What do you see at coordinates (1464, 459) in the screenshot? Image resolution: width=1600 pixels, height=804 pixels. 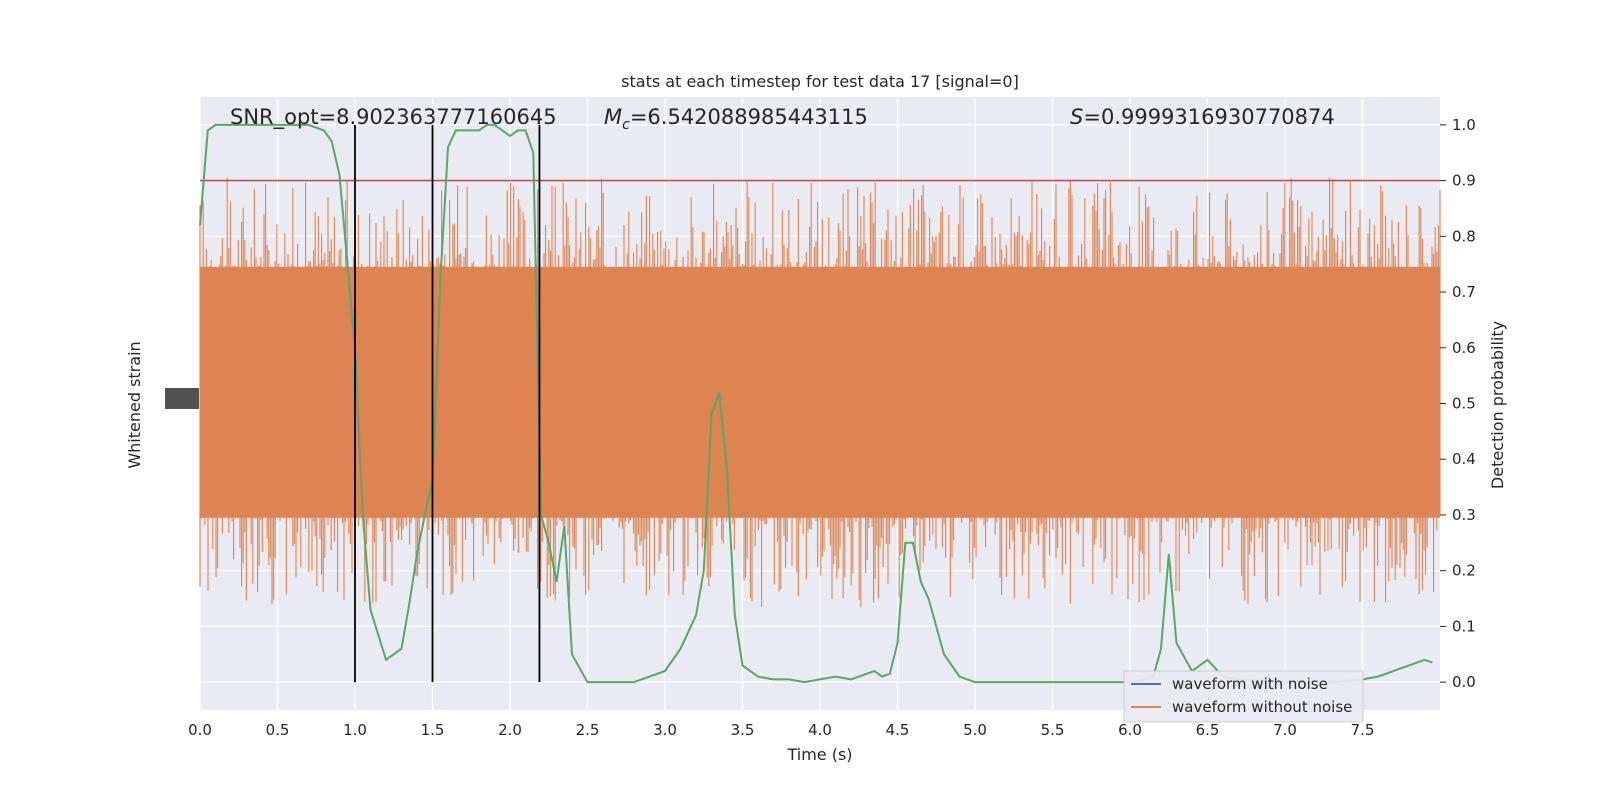 I see `y-tick-label: 0.4` at bounding box center [1464, 459].